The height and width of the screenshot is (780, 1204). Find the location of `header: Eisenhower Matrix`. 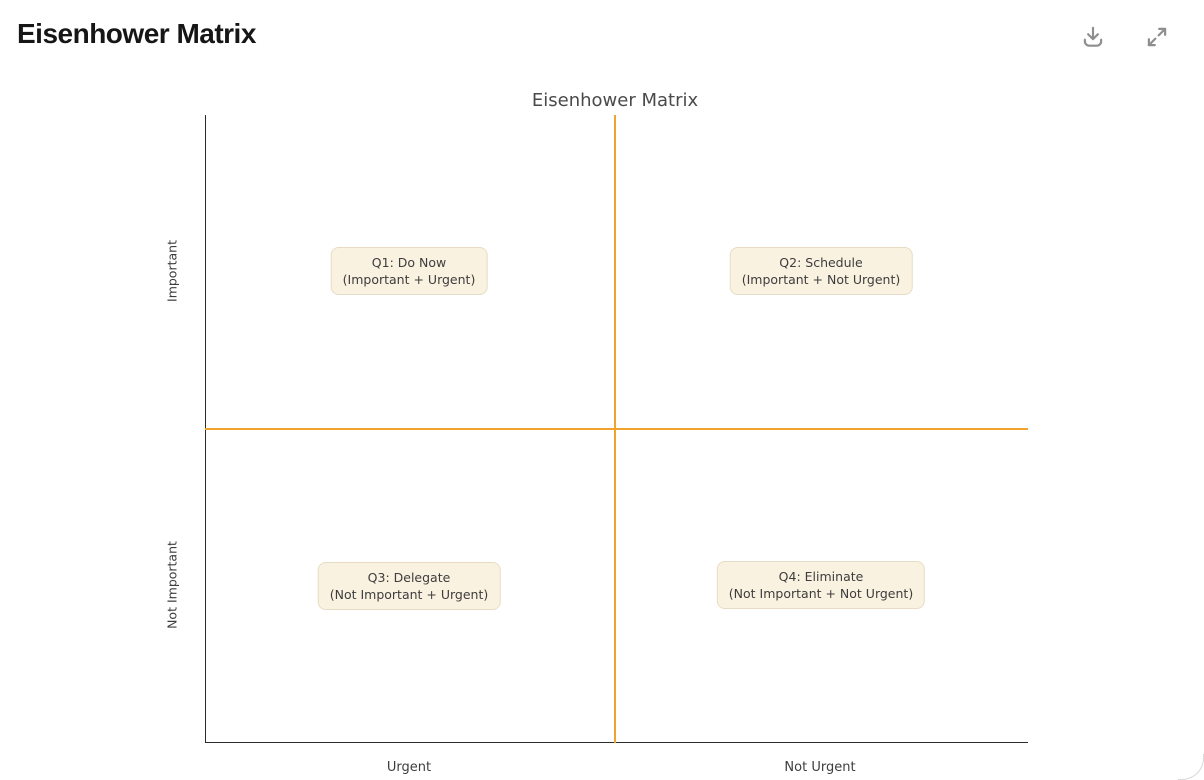

header: Eisenhower Matrix is located at coordinates (602, 36).